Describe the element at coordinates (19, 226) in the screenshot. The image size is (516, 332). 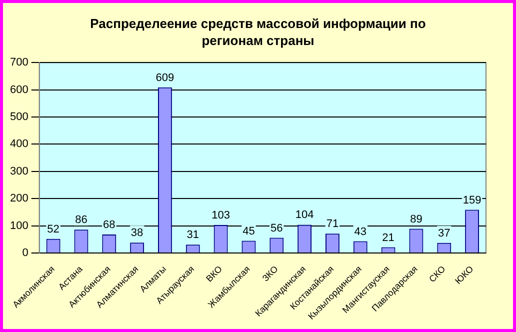
I see `y-tick-label: 100` at that location.